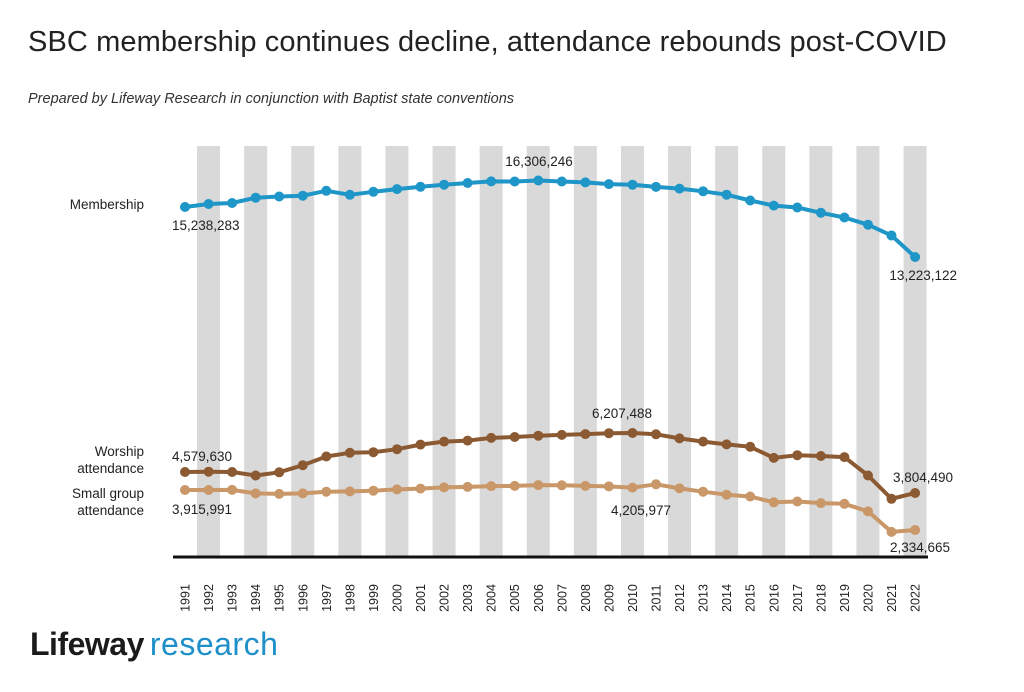 This screenshot has height=692, width=1024. I want to click on grid-band-1994, so click(256, 351).